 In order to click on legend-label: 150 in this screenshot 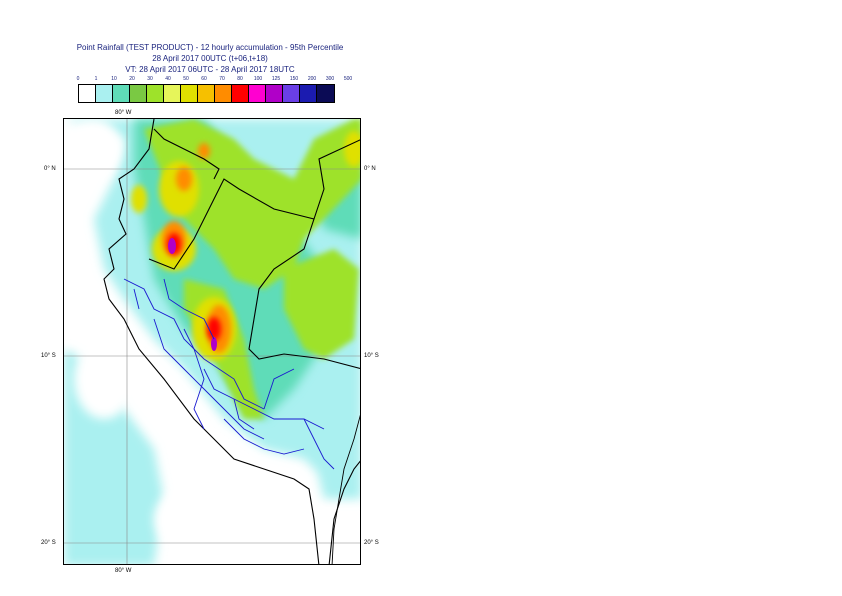, I will do `click(294, 79)`.